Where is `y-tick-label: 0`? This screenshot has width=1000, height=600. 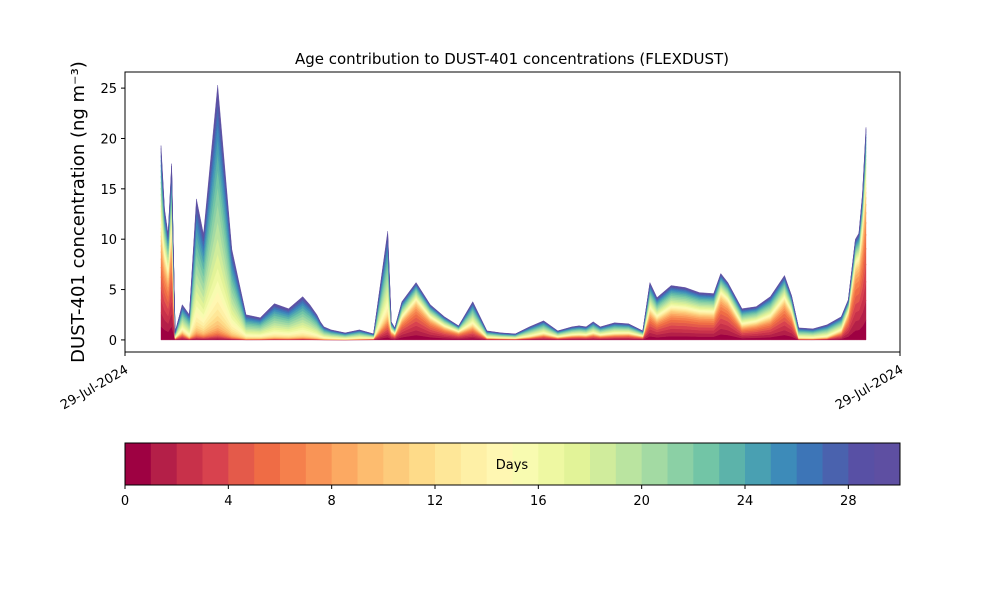
y-tick-label: 0 is located at coordinates (113, 341).